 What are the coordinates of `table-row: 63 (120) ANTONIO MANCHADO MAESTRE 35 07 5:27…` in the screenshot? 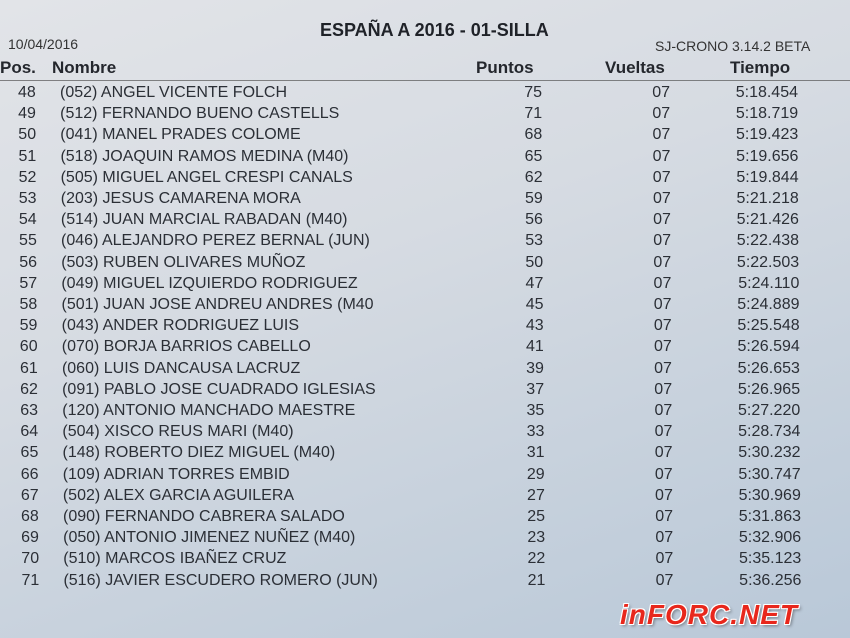 It's located at (426, 411).